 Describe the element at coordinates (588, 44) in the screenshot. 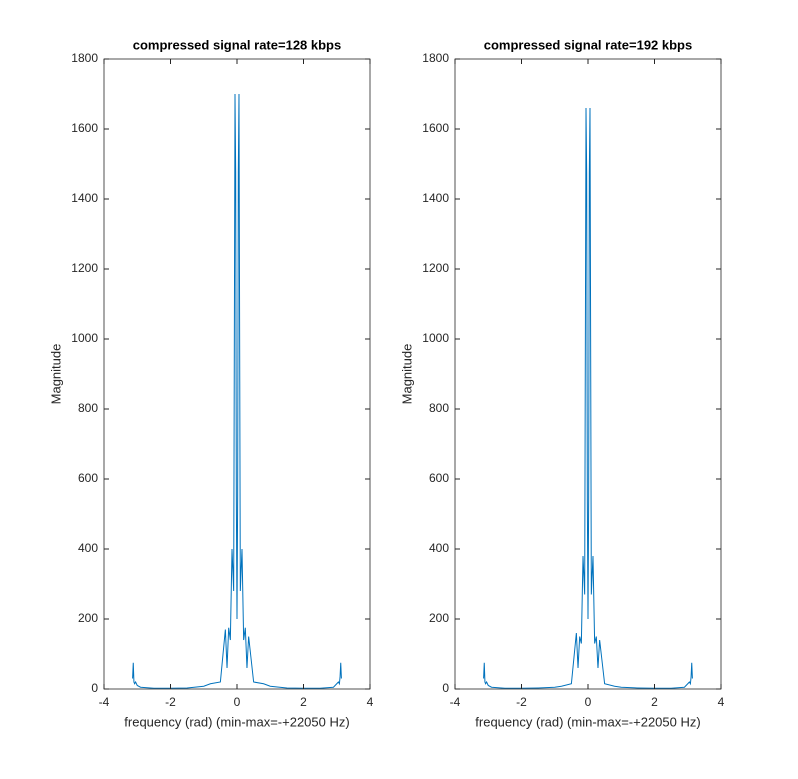

I see `chart-title: compressed signal rate=192 kbps` at that location.